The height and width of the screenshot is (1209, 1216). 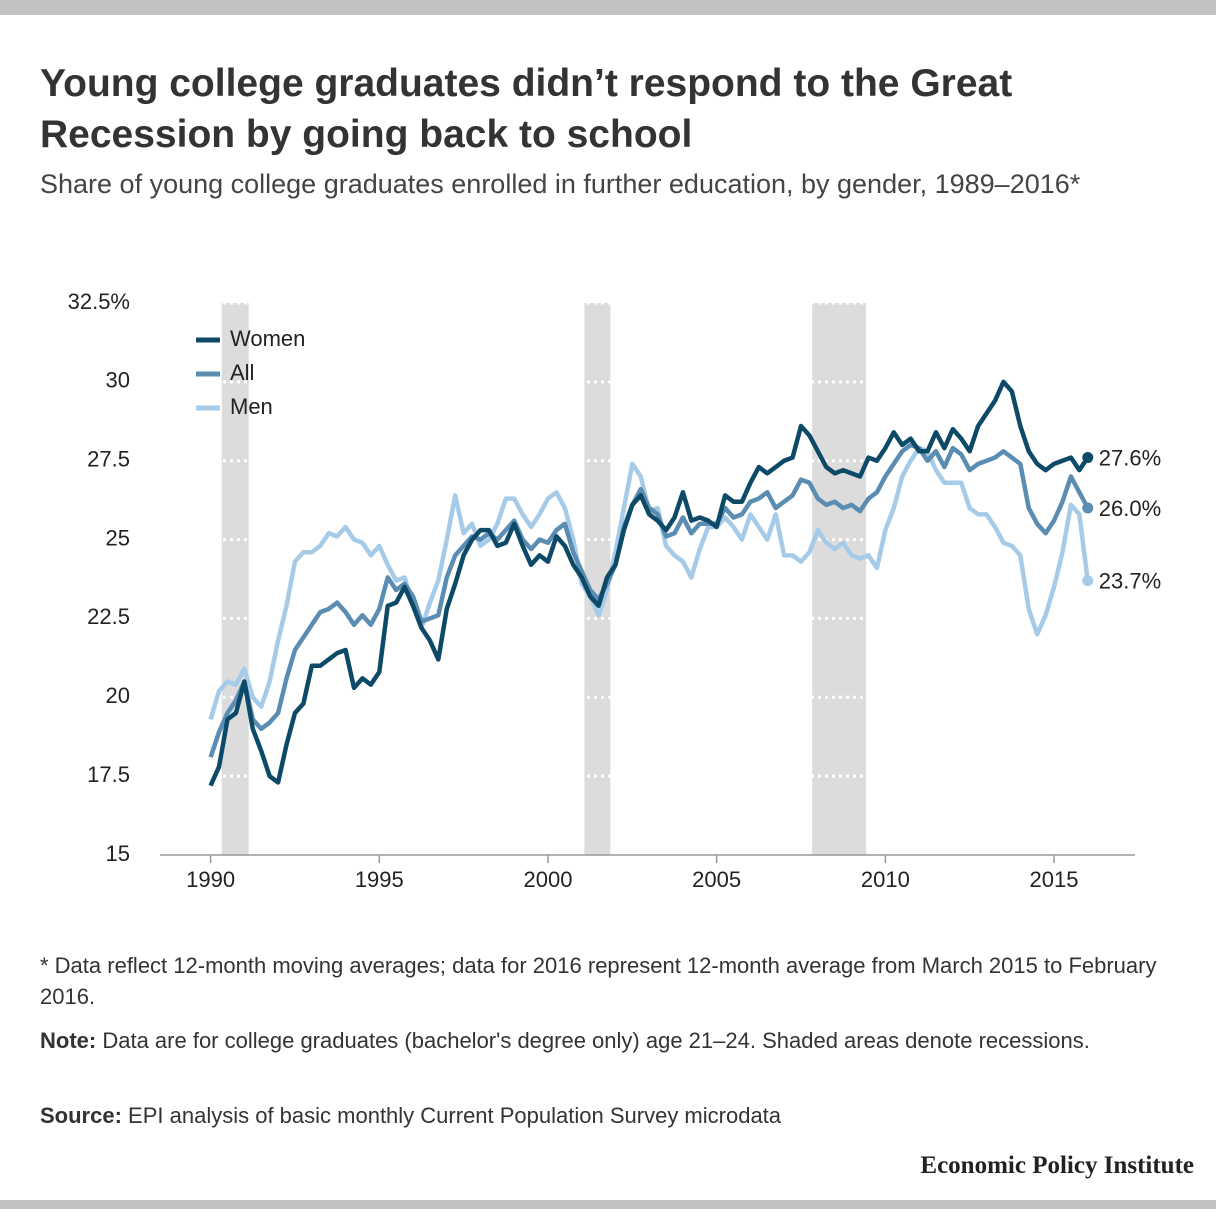 I want to click on end-label: 23.7%, so click(x=1130, y=580).